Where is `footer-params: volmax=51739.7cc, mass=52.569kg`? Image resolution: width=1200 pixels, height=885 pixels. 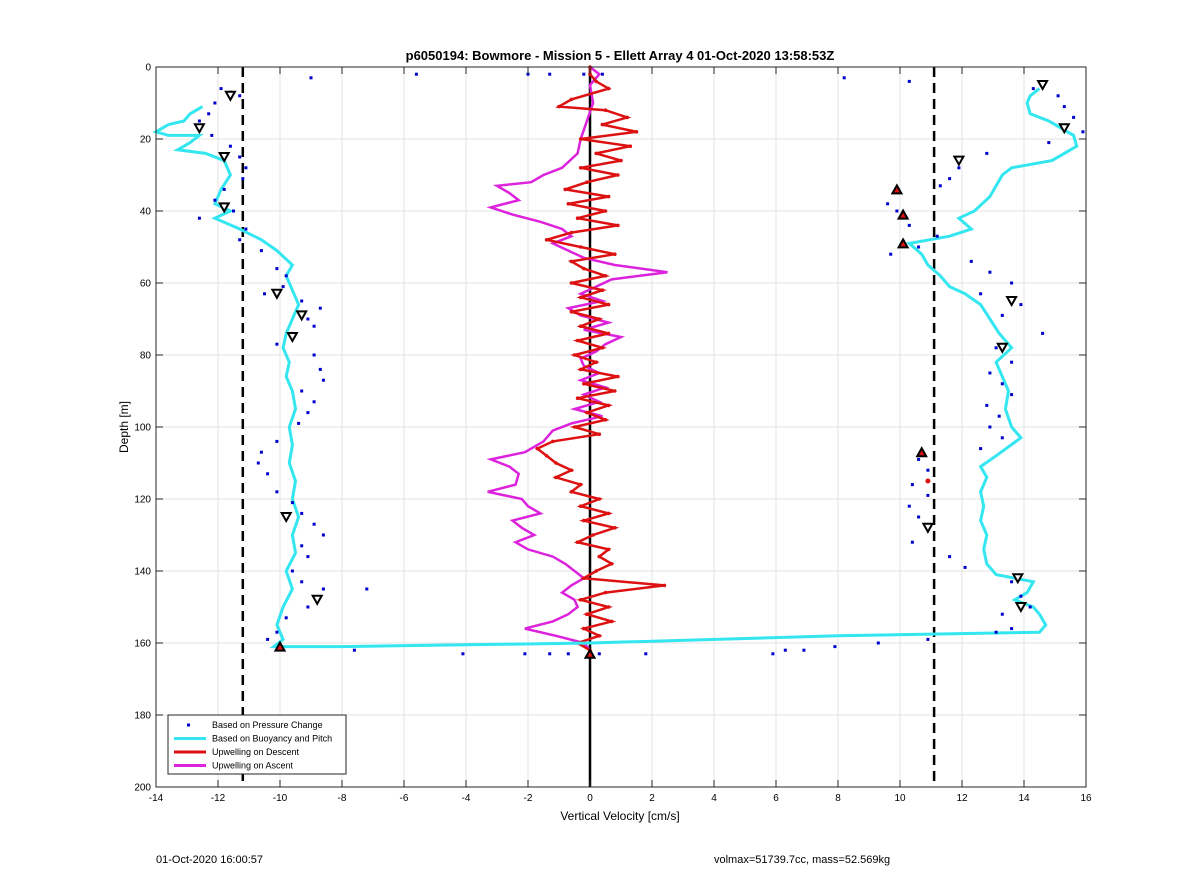
footer-params: volmax=51739.7cc, mass=52.569kg is located at coordinates (802, 860).